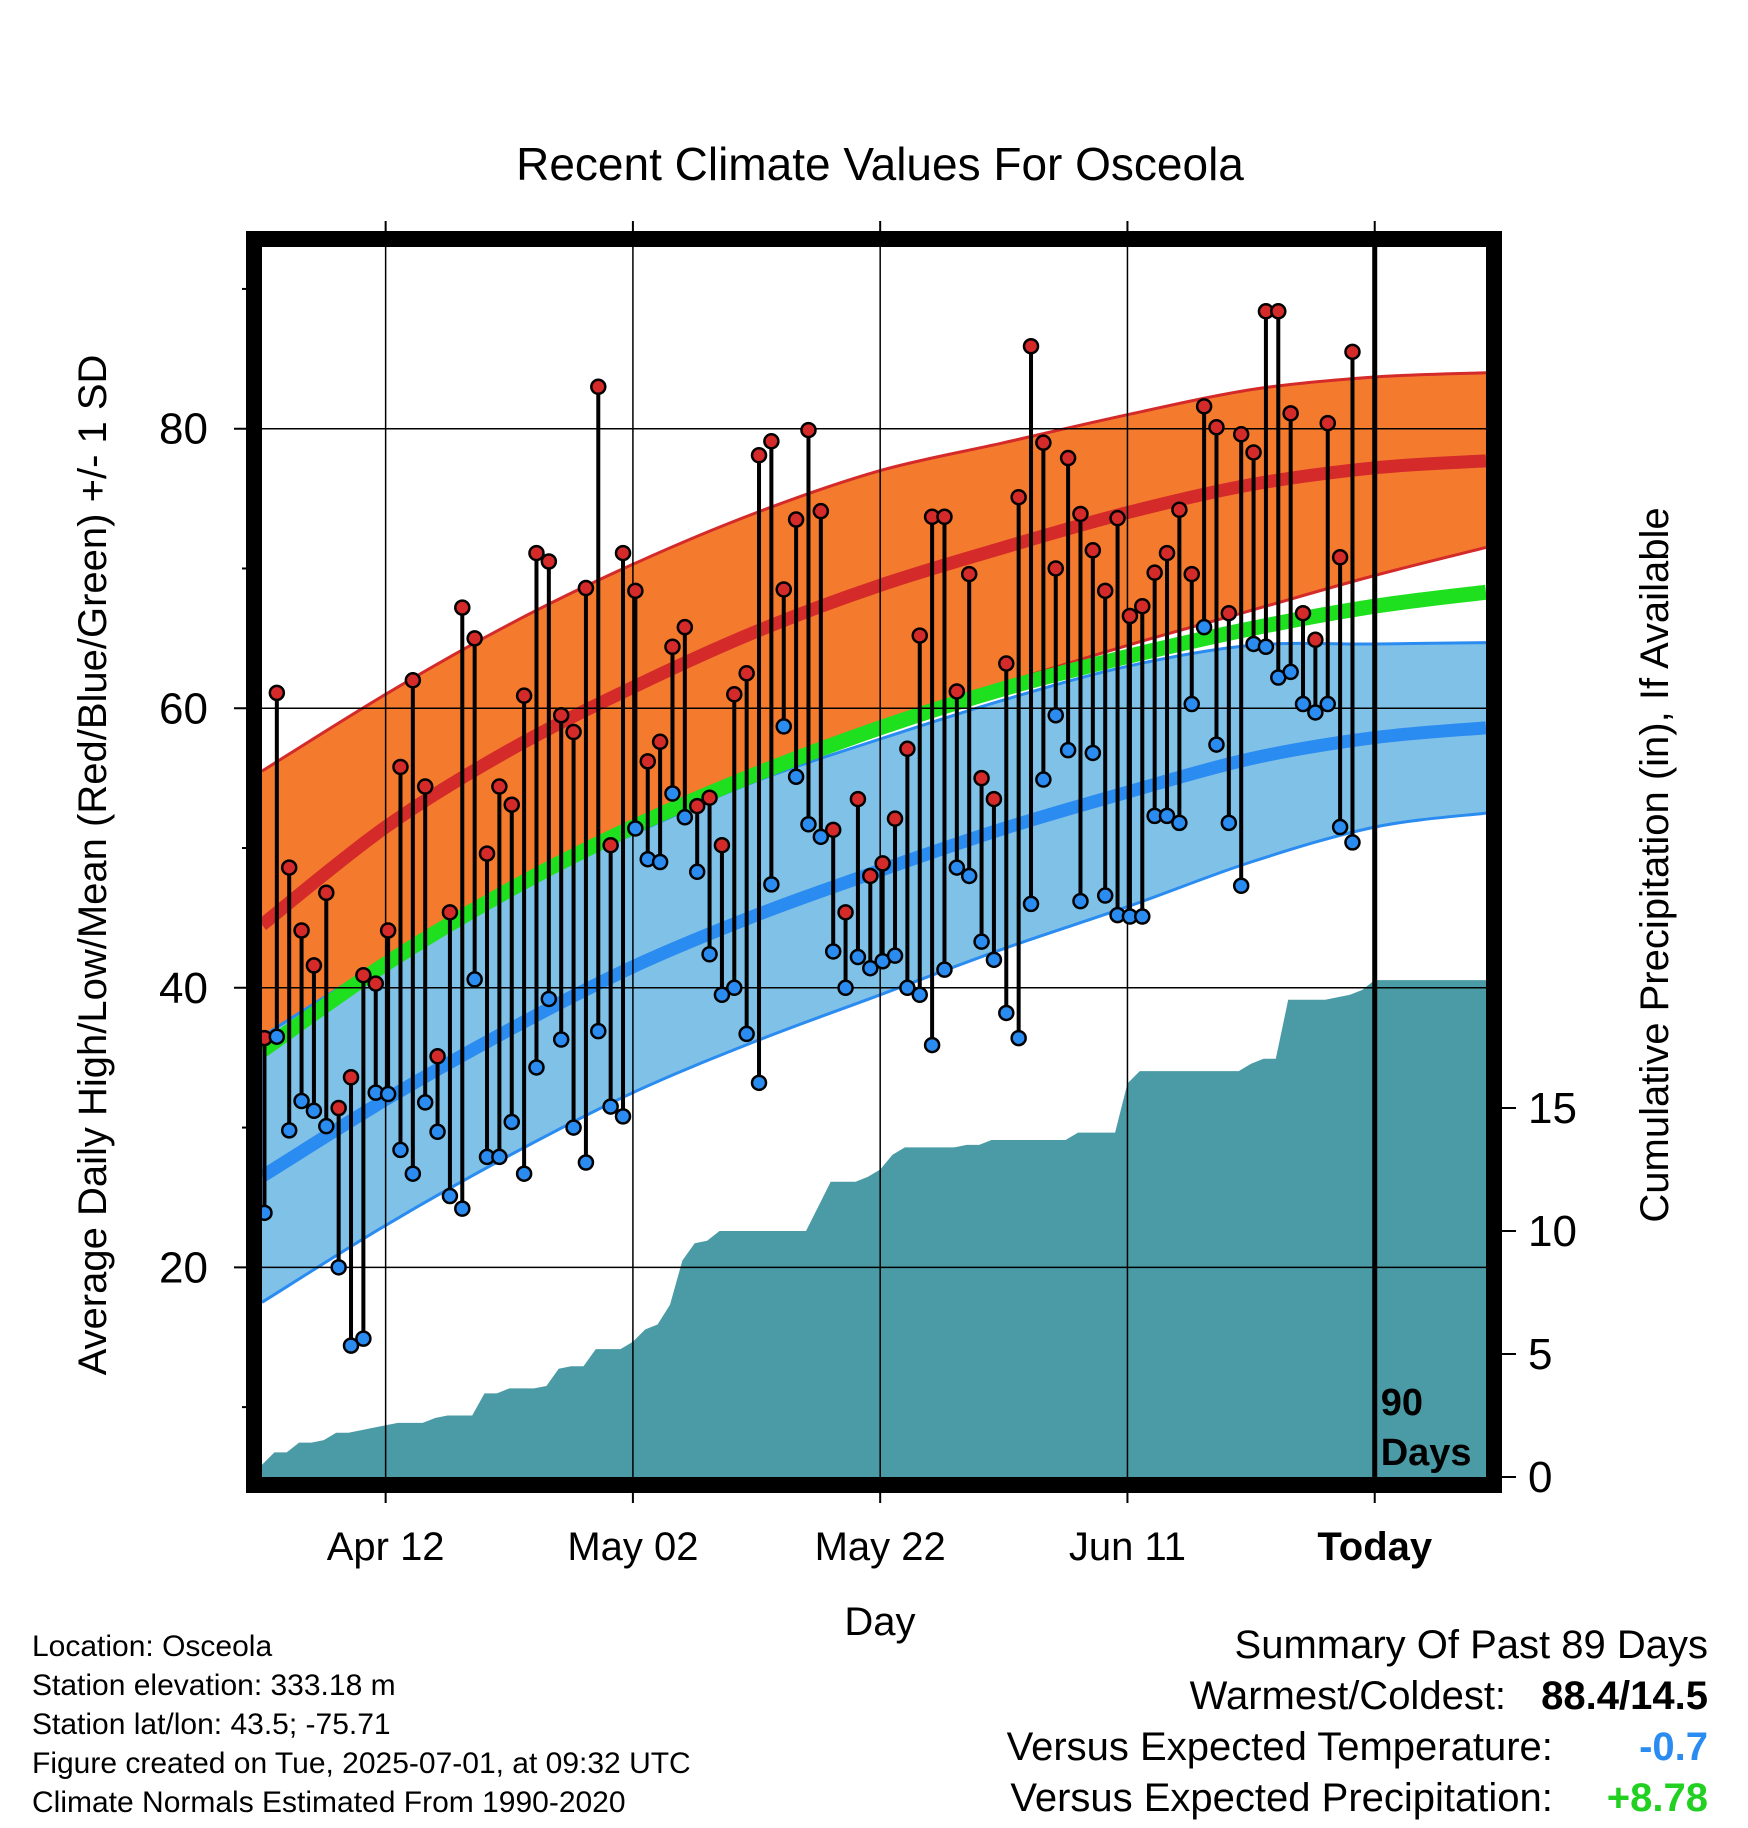 This screenshot has width=1748, height=1828. What do you see at coordinates (1471, 1645) in the screenshot?
I see `summary-heading: Summary Of Past 89 Days` at bounding box center [1471, 1645].